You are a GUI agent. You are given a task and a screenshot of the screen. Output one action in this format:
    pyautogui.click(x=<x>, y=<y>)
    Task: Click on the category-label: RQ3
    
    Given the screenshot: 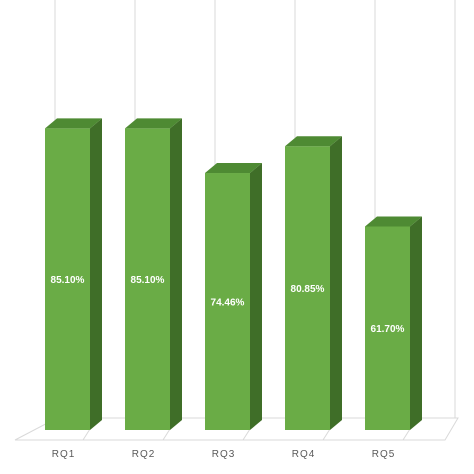 What is the action you would take?
    pyautogui.click(x=224, y=454)
    